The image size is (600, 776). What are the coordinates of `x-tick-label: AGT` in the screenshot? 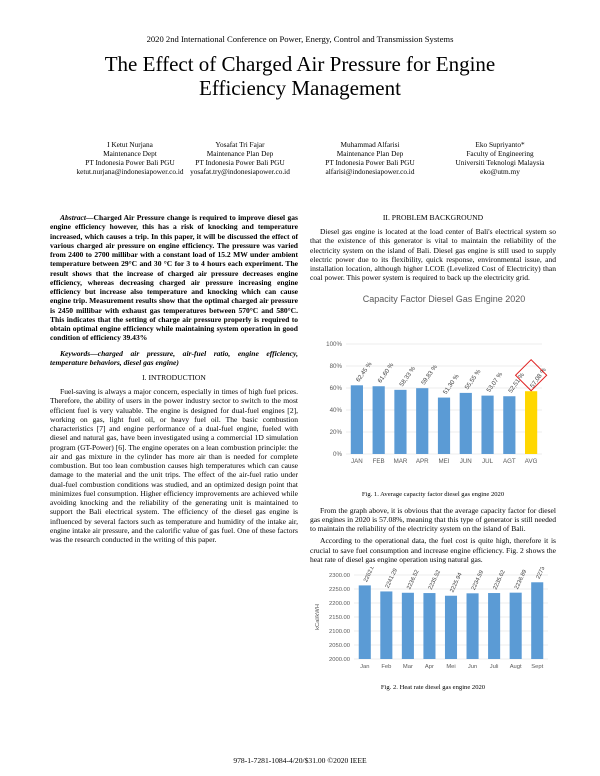 It's located at (509, 461).